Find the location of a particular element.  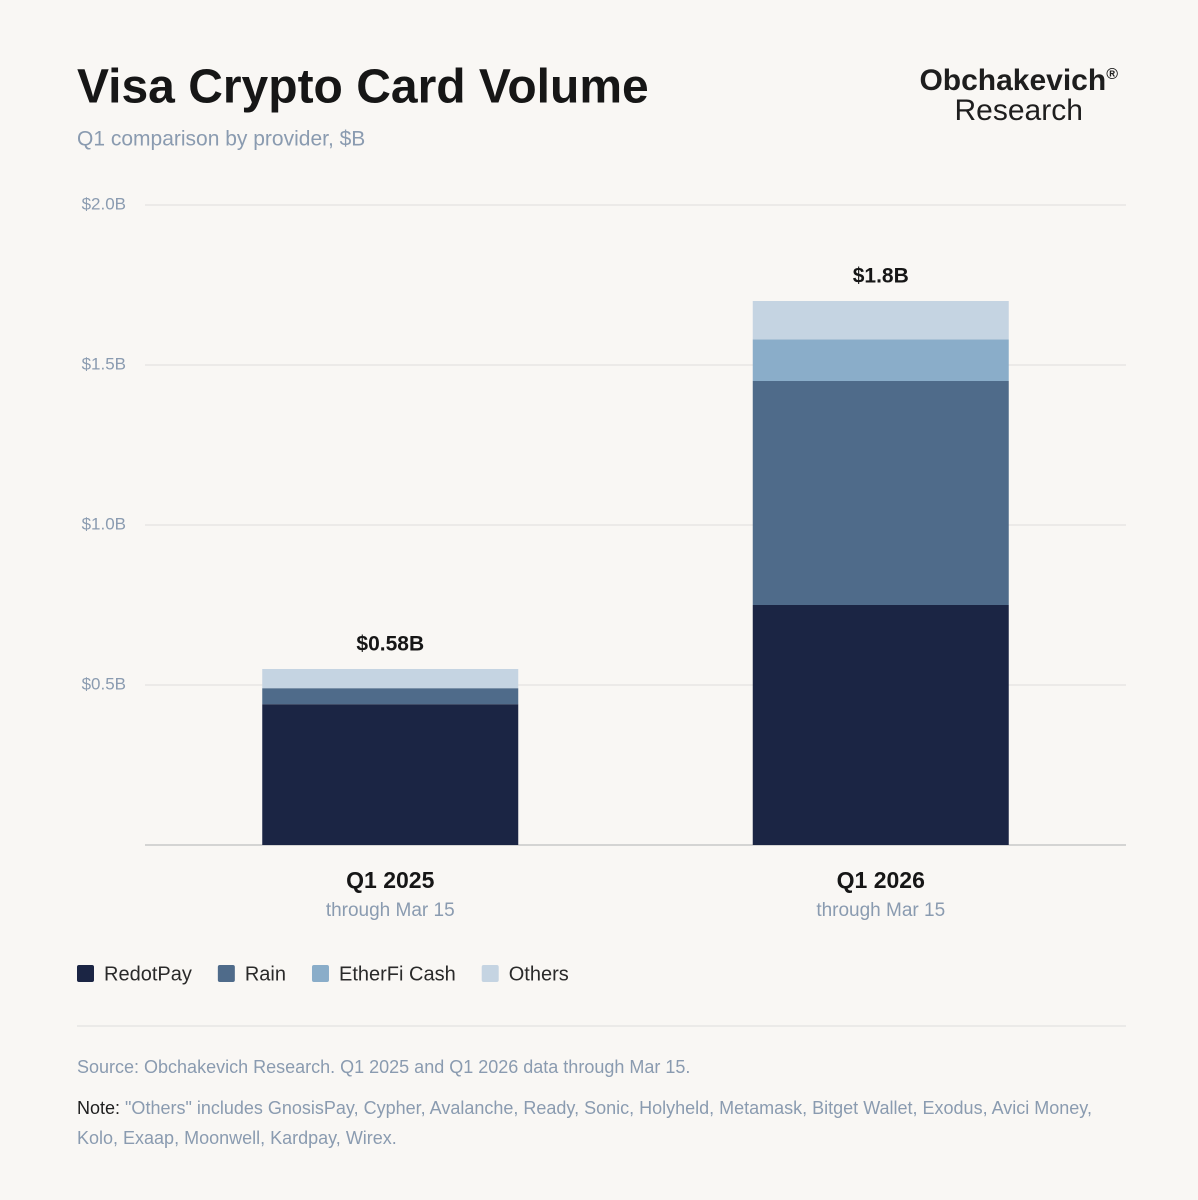

x-tick-label: Q1 2025 is located at coordinates (390, 880).